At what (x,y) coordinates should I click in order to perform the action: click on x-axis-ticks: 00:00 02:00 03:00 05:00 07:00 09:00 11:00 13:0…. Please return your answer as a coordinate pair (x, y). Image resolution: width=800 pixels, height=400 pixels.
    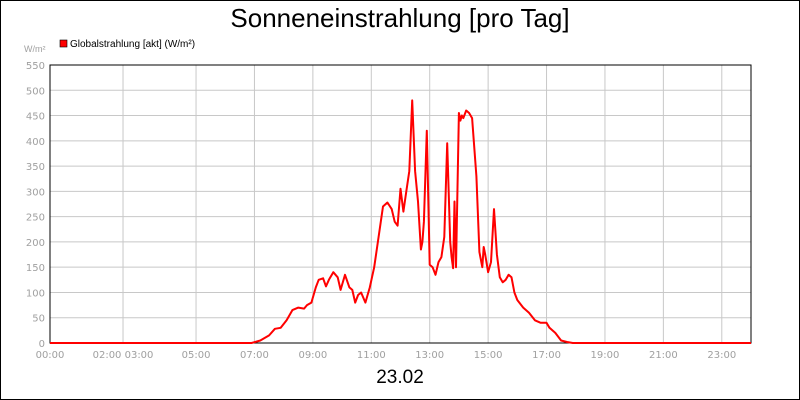
    Looking at the image, I should click on (386, 355).